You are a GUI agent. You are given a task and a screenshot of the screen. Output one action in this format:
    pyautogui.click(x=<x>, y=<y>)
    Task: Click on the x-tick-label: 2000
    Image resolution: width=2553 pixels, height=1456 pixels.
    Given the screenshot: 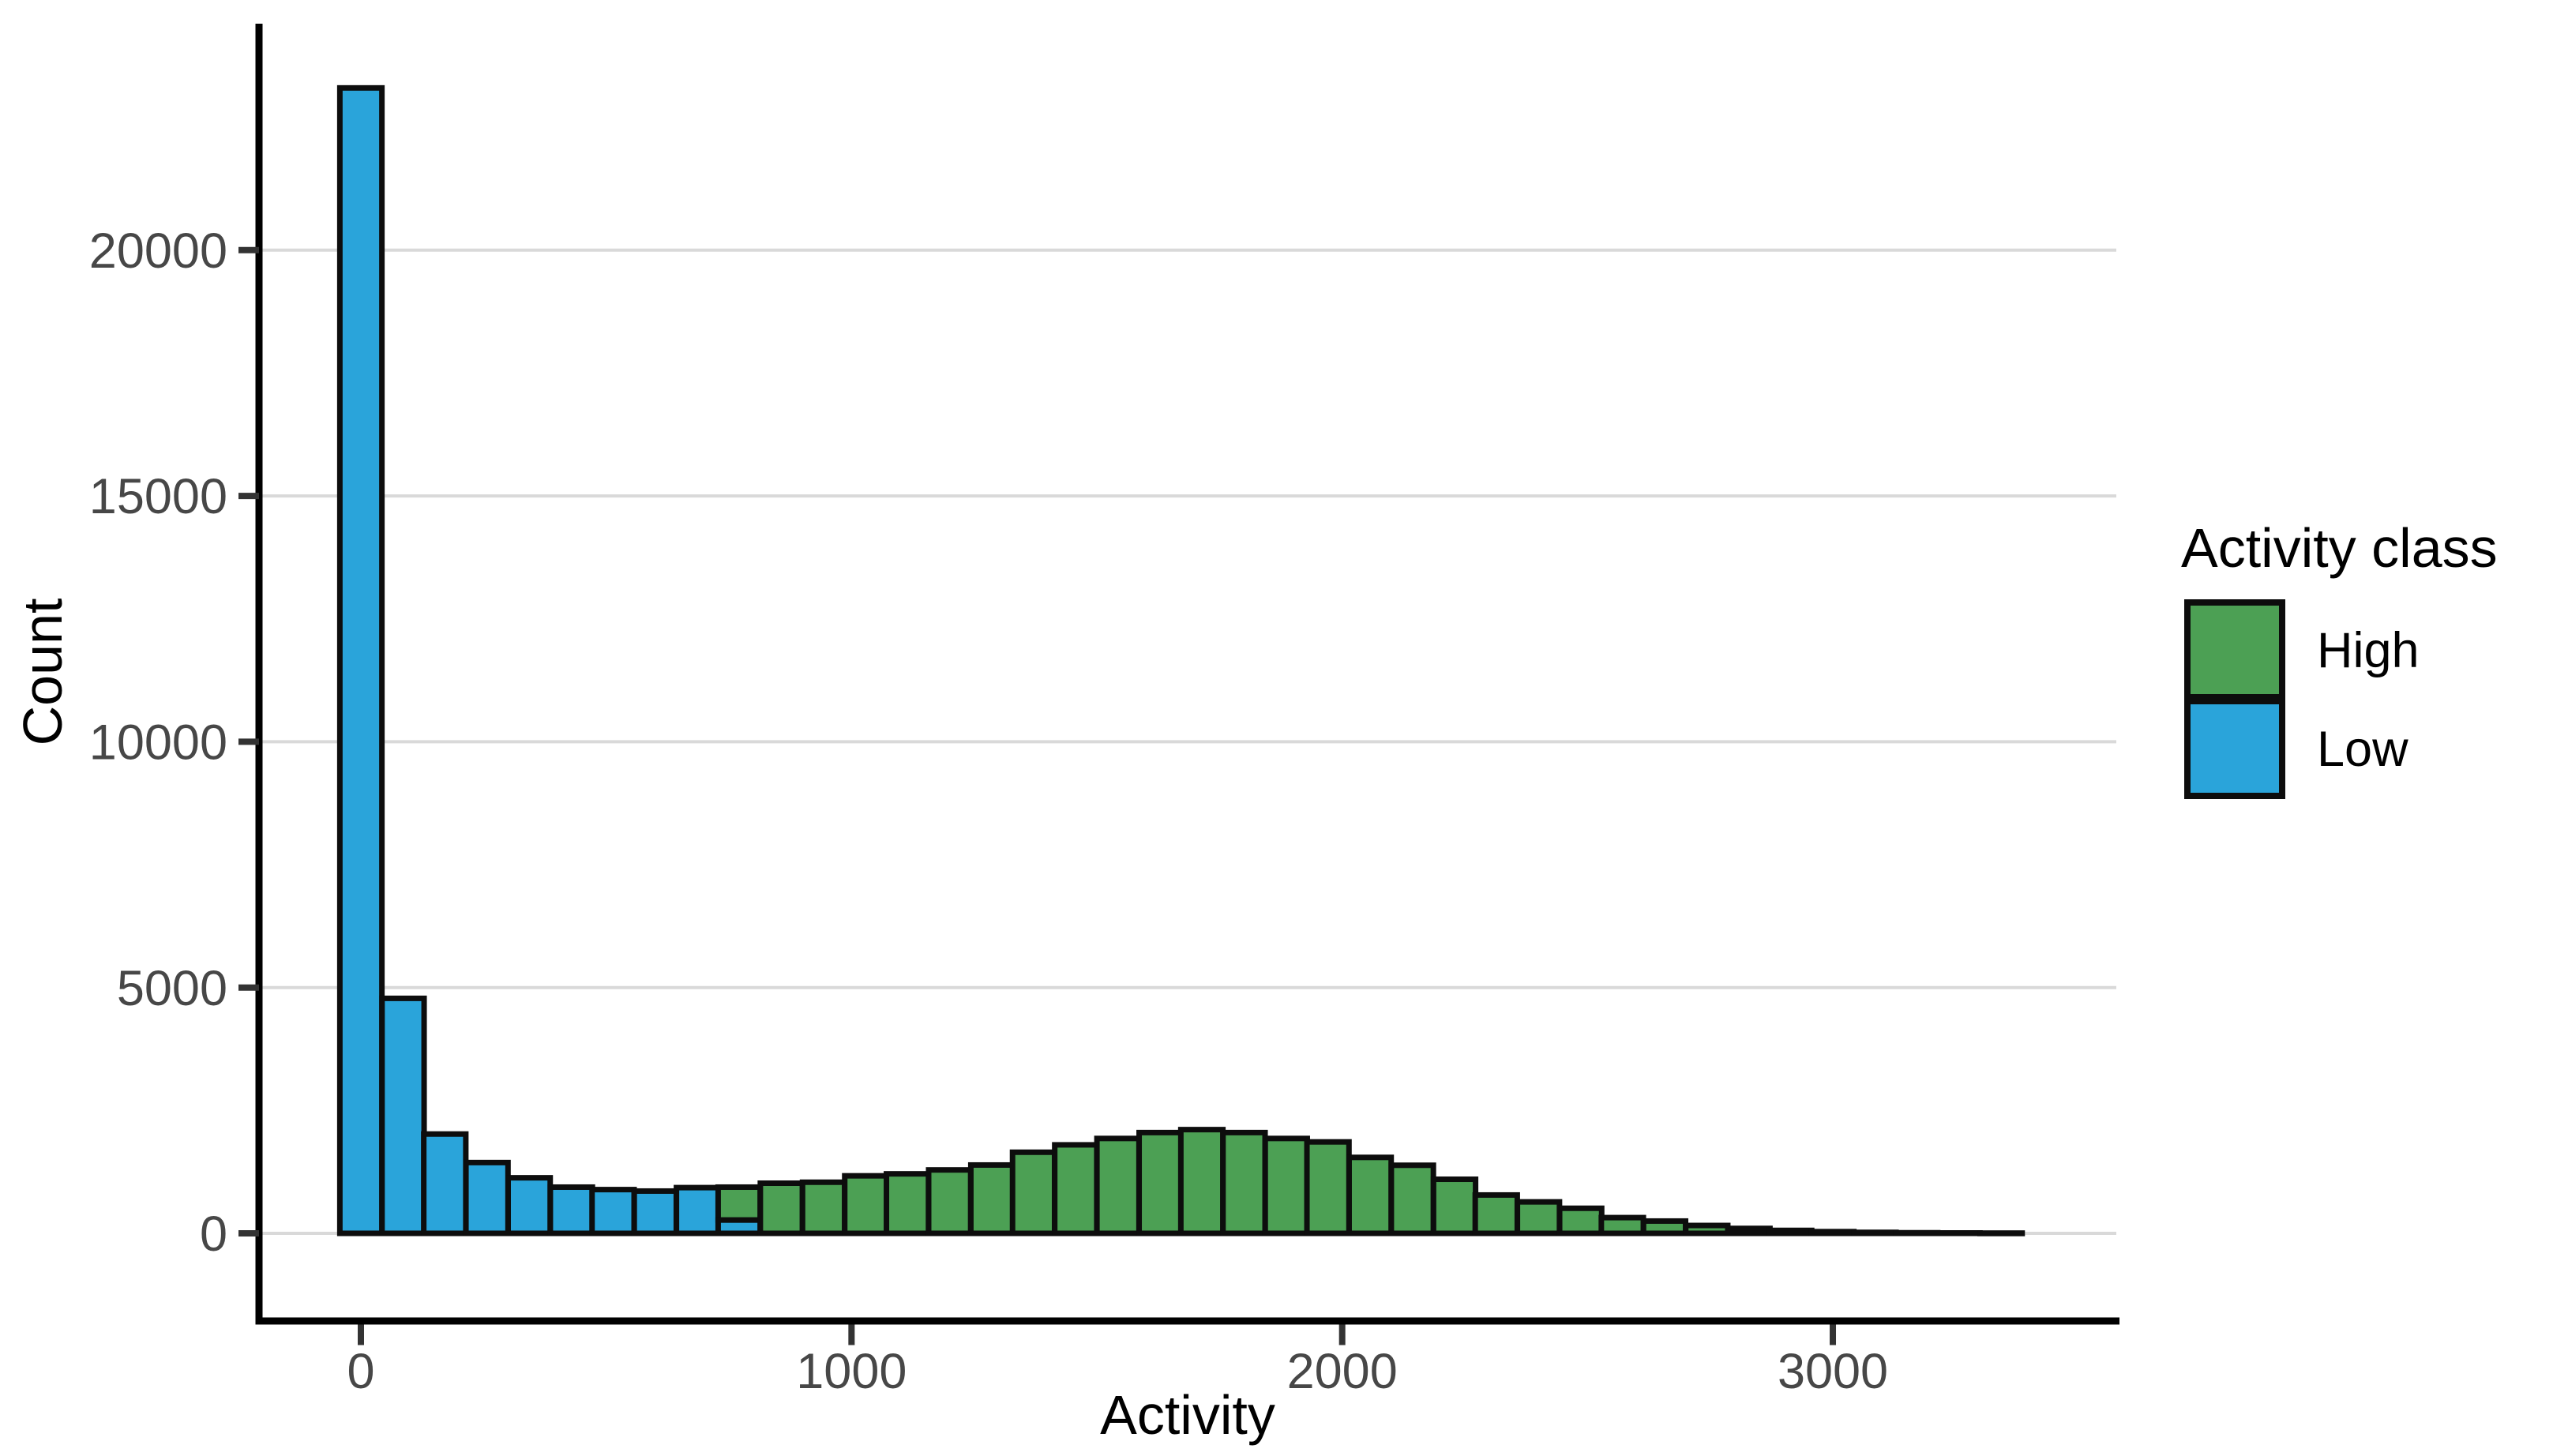 What is the action you would take?
    pyautogui.click(x=1342, y=1371)
    